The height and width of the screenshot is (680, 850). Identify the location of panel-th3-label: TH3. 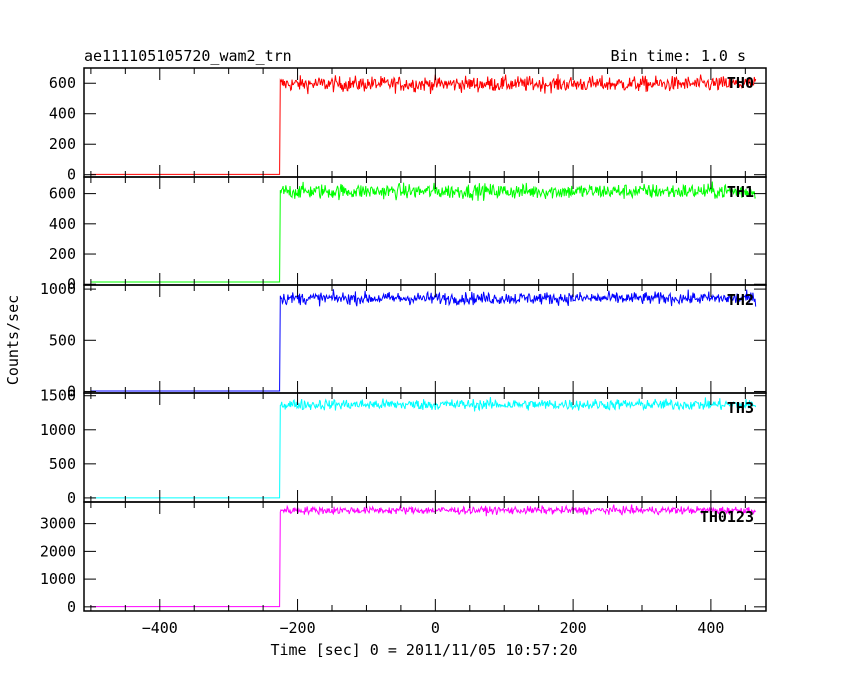
(740, 408).